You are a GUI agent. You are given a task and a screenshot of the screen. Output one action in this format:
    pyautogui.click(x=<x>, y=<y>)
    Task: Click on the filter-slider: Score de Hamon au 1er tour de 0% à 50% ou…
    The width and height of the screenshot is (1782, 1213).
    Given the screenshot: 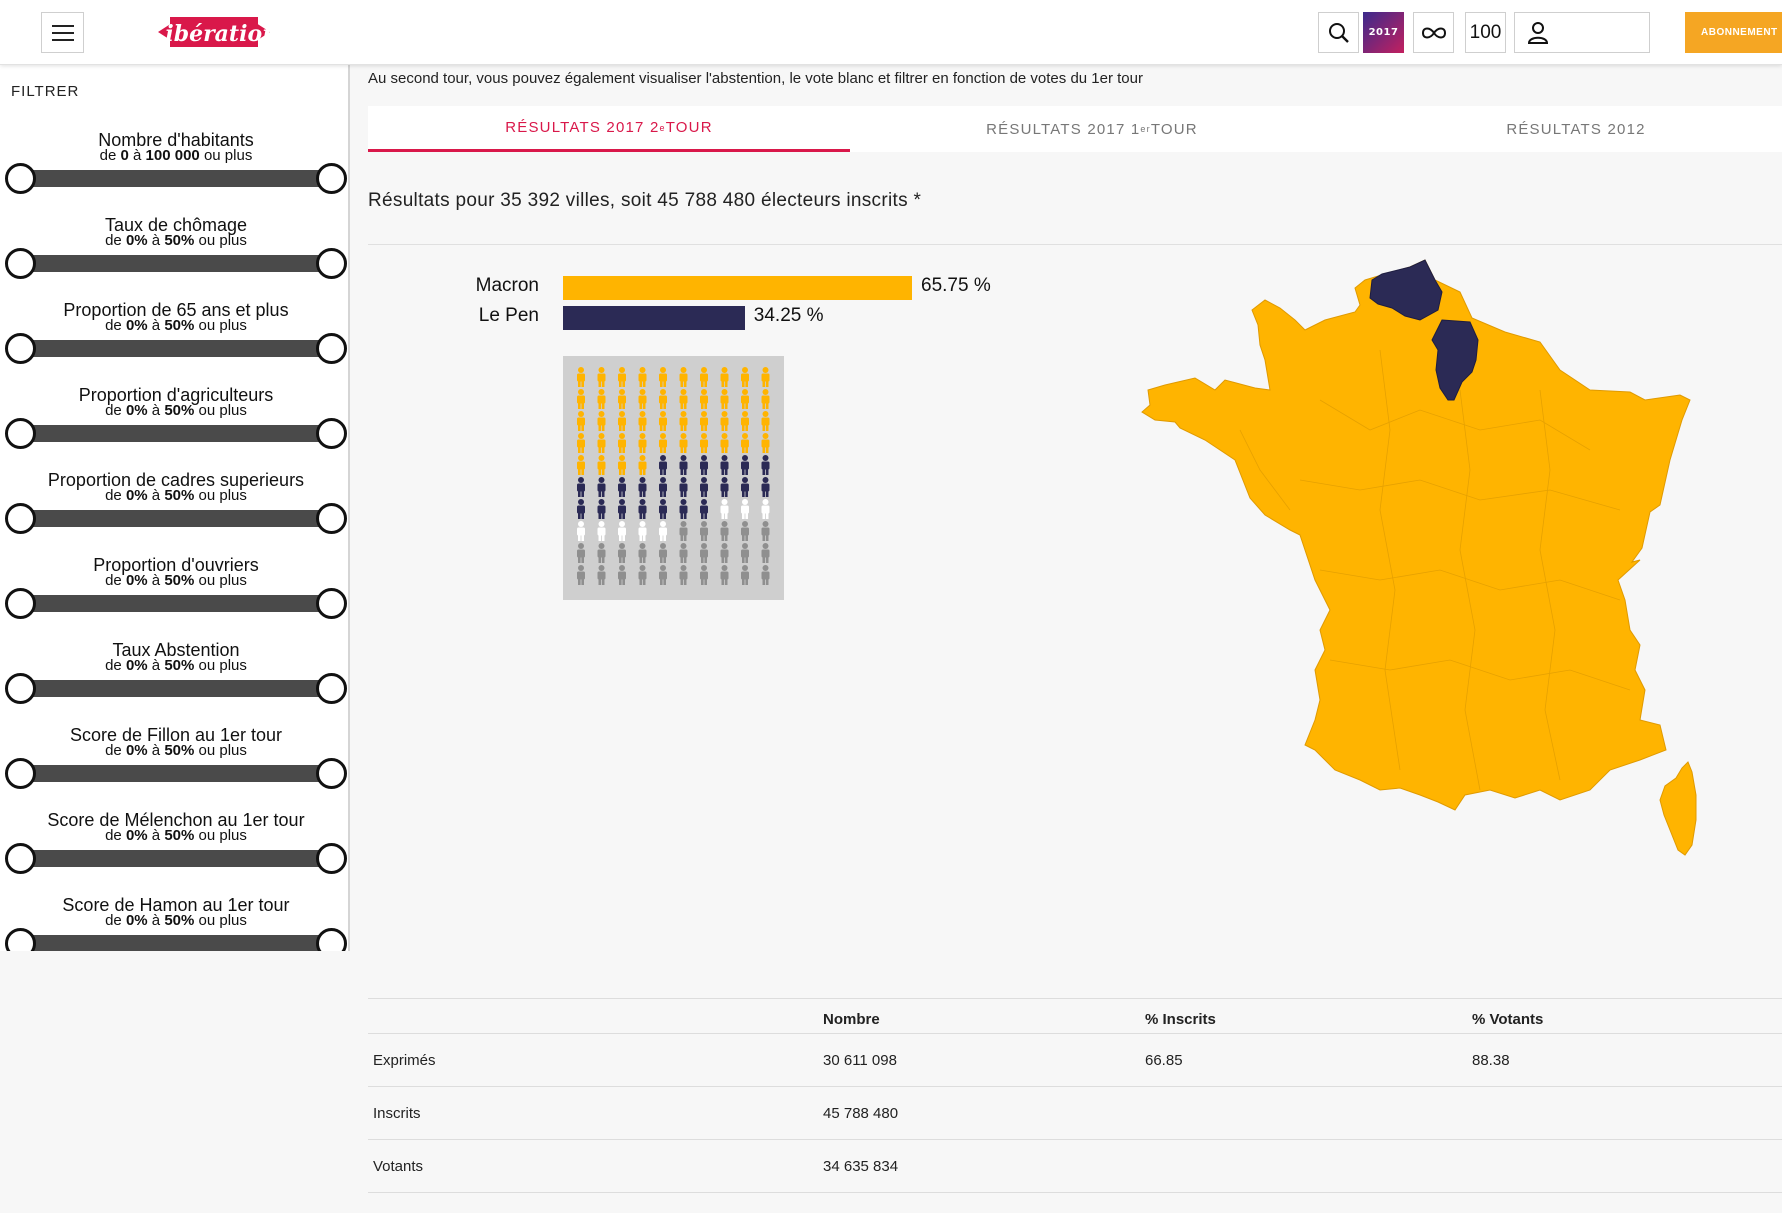 What is the action you would take?
    pyautogui.click(x=174, y=923)
    